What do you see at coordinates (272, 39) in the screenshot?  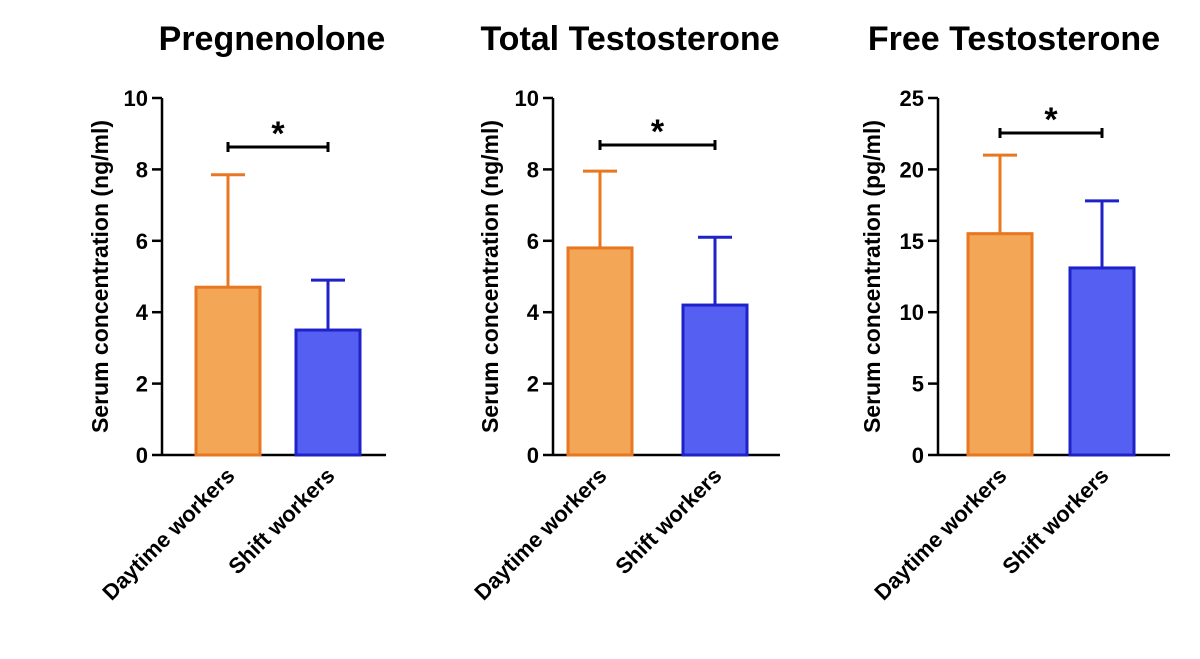 I see `chart-title: Pregnenolone` at bounding box center [272, 39].